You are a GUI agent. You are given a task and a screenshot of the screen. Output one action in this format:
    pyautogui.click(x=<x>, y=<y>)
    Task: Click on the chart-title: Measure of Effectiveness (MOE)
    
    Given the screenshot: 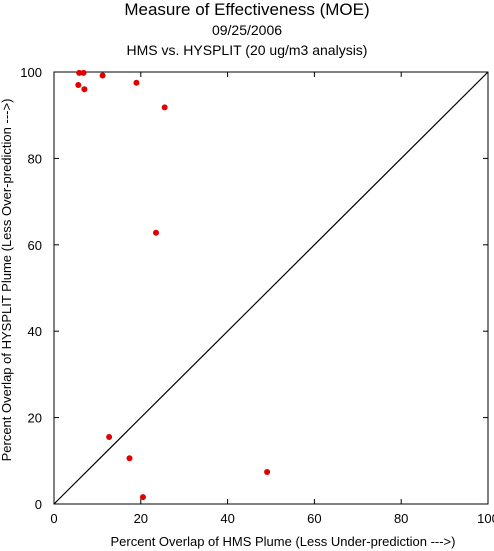 What is the action you would take?
    pyautogui.click(x=247, y=9)
    